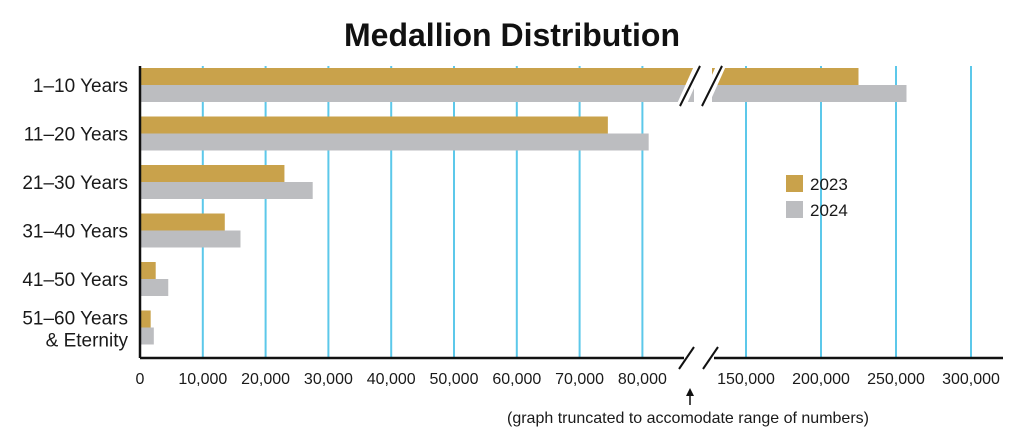 Image resolution: width=1024 pixels, height=440 pixels. Describe the element at coordinates (746, 379) in the screenshot. I see `x-tick-label-9: 150,000` at that location.